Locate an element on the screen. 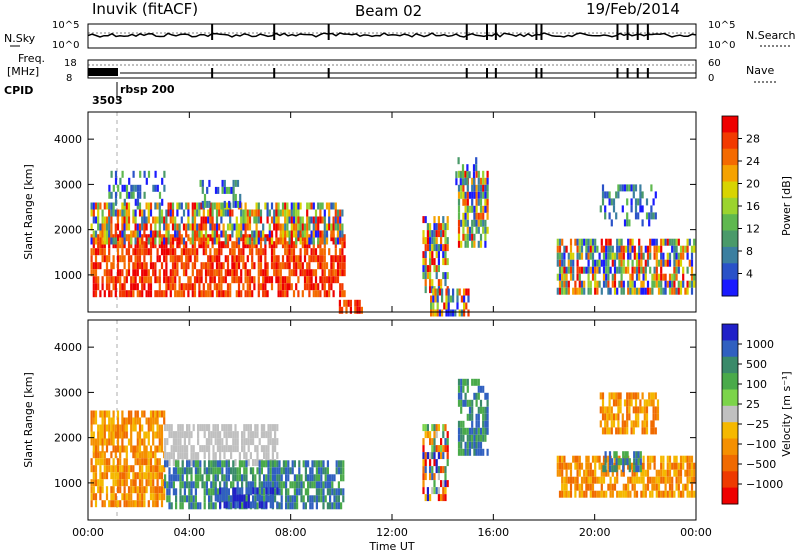 Image resolution: width=800 pixels, height=554 pixels. colorbar-segment is located at coordinates (730, 414).